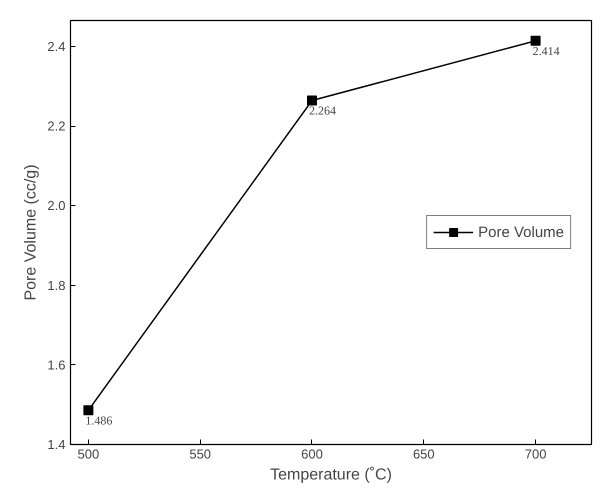 The image size is (601, 504). What do you see at coordinates (200, 454) in the screenshot?
I see `x-tick-label: 550` at bounding box center [200, 454].